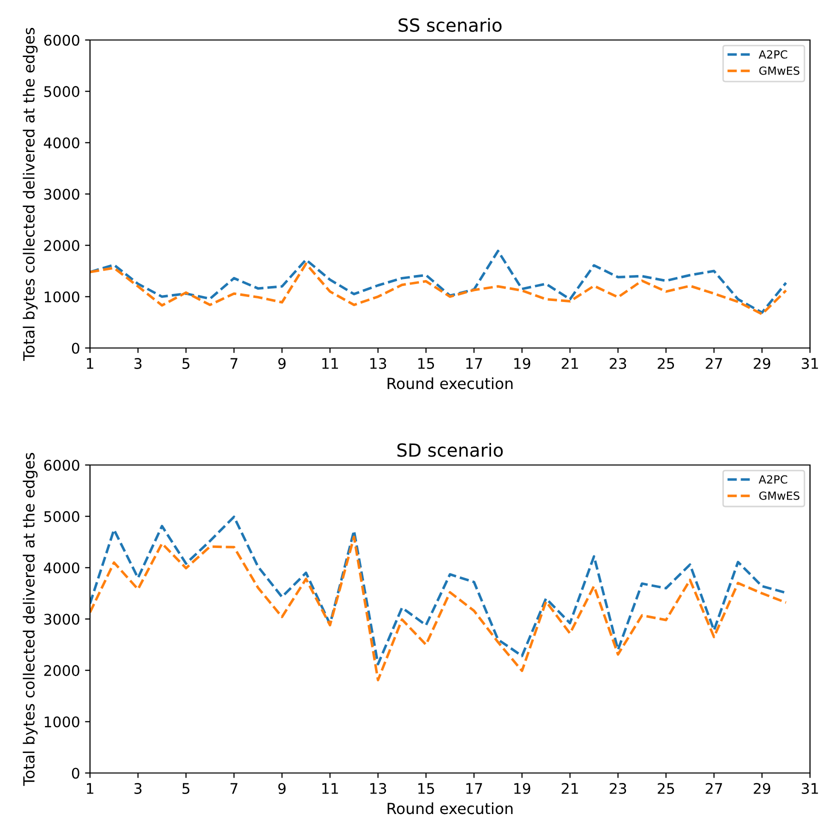 The width and height of the screenshot is (827, 825). Describe the element at coordinates (450, 449) in the screenshot. I see `chart-title: SD scenario` at that location.